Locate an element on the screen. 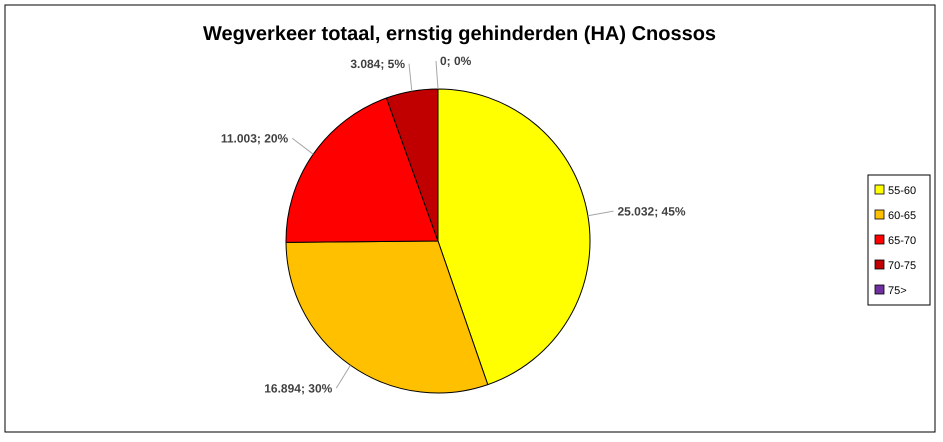 The image size is (943, 442). legend-label: 60-65 is located at coordinates (902, 216).